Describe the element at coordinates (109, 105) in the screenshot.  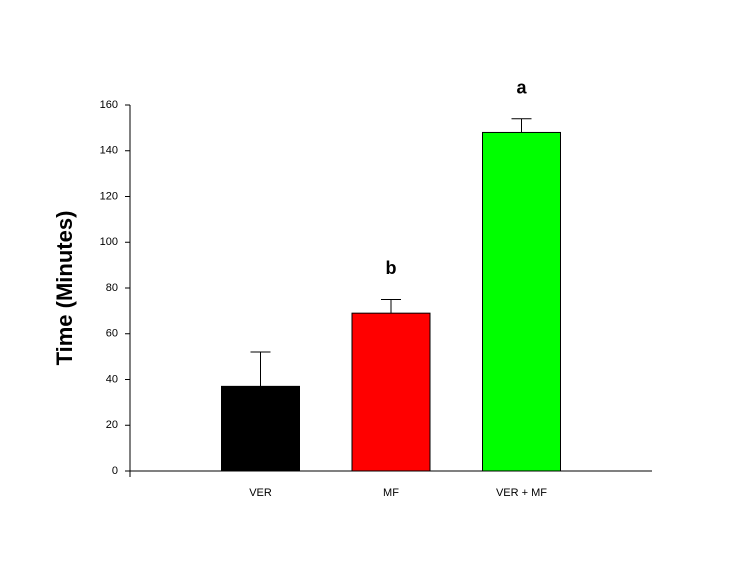
I see `y-tick-label: 160` at that location.